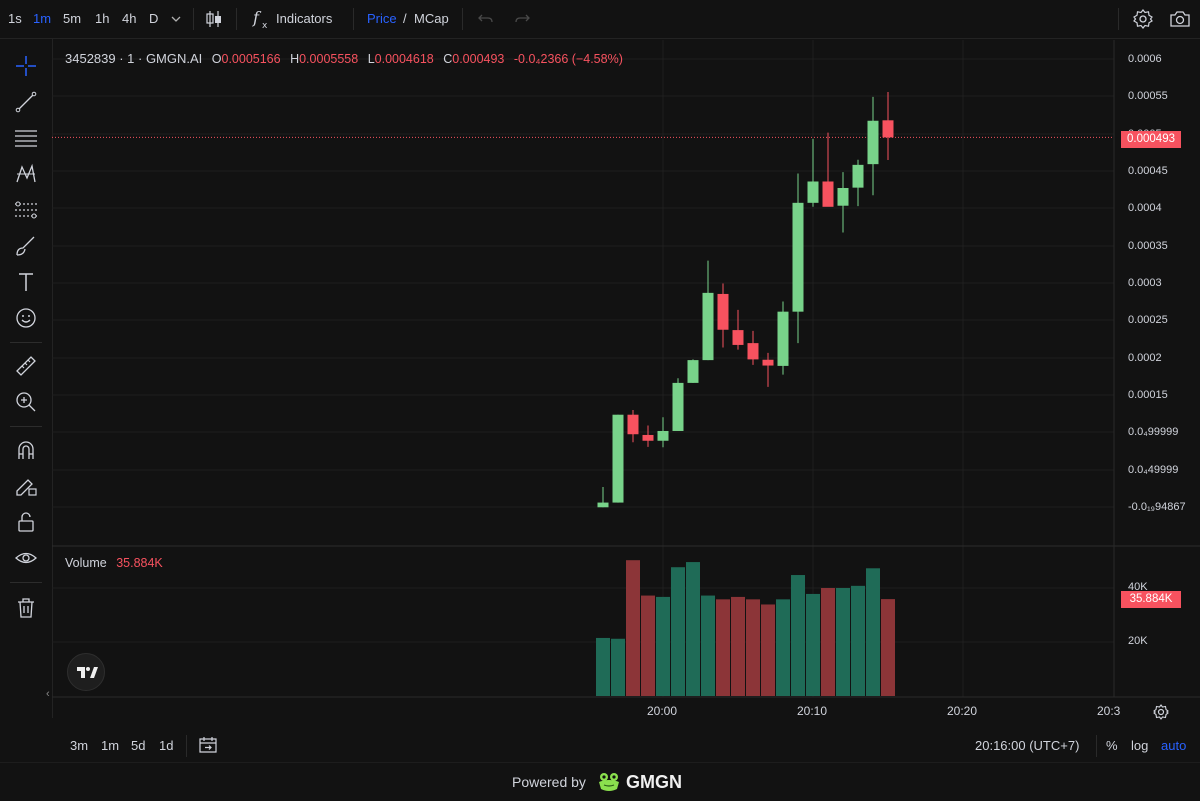 Image resolution: width=1200 pixels, height=801 pixels. What do you see at coordinates (304, 18) in the screenshot?
I see `indicators-button: Indicators` at bounding box center [304, 18].